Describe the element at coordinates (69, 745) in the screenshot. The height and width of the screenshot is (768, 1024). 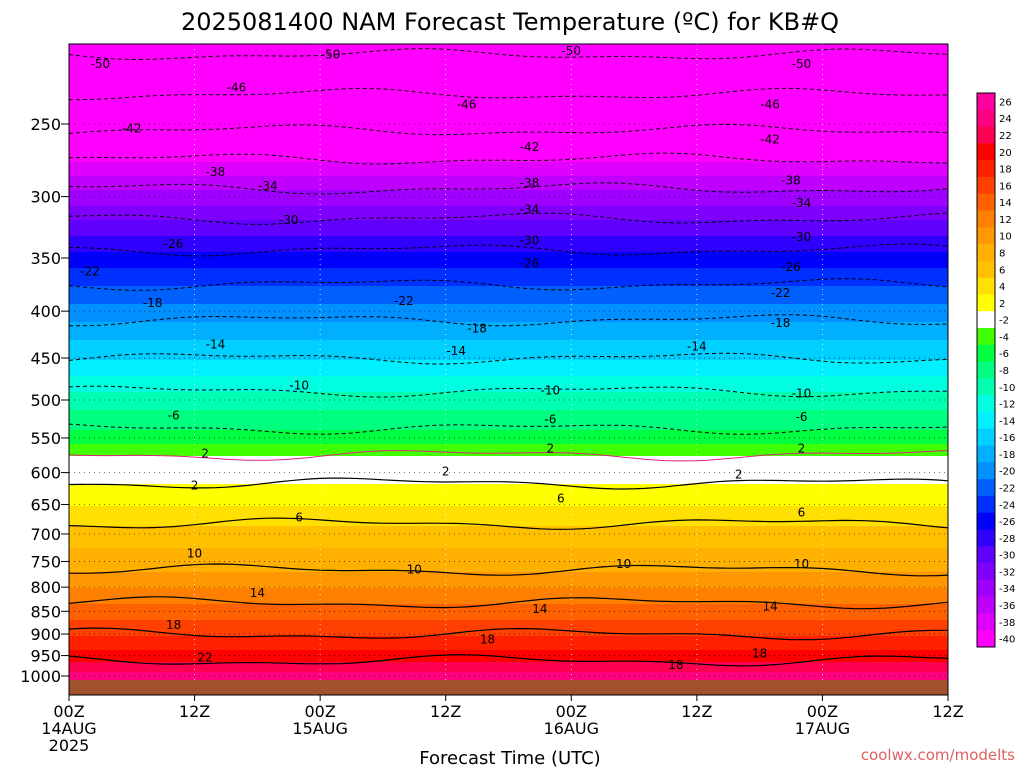
I see `x-tick-label: 2025` at that location.